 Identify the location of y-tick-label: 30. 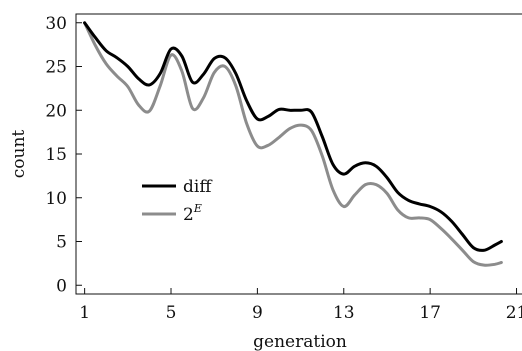
(56, 24).